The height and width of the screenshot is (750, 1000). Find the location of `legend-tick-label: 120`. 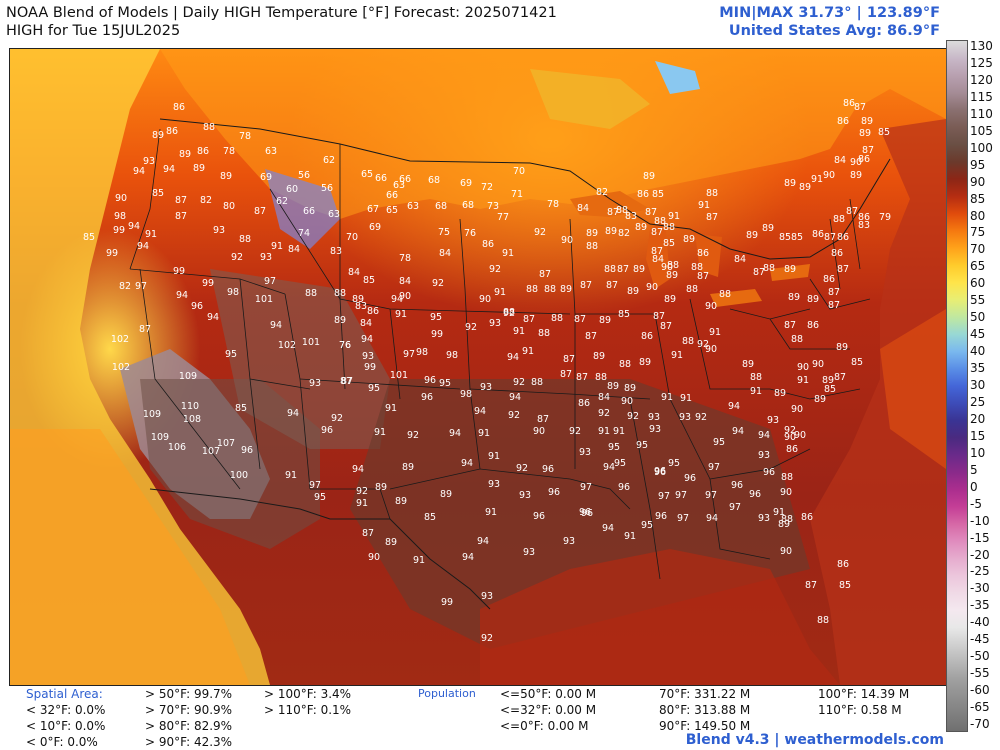

legend-tick-label: 120 is located at coordinates (981, 79).